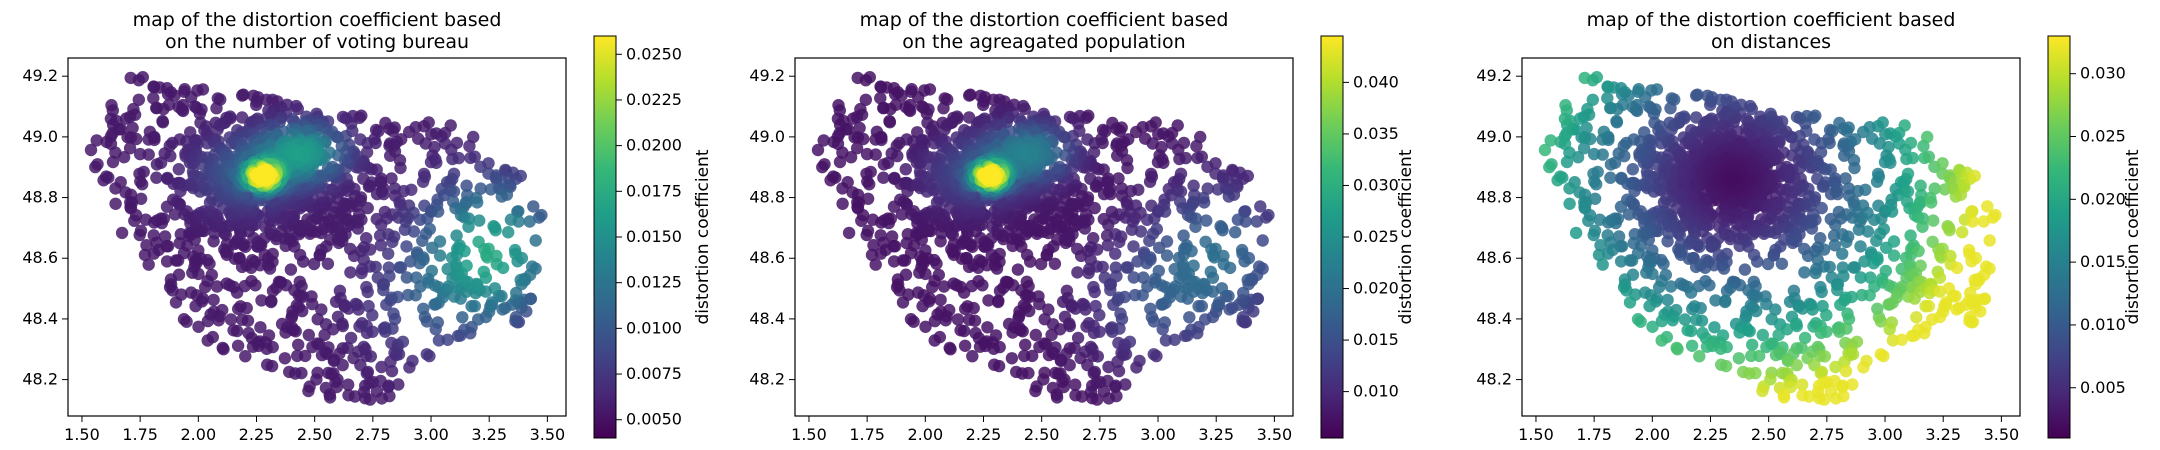 Image resolution: width=2160 pixels, height=450 pixels. I want to click on colorbar-tick-label: 0.035, so click(1376, 133).